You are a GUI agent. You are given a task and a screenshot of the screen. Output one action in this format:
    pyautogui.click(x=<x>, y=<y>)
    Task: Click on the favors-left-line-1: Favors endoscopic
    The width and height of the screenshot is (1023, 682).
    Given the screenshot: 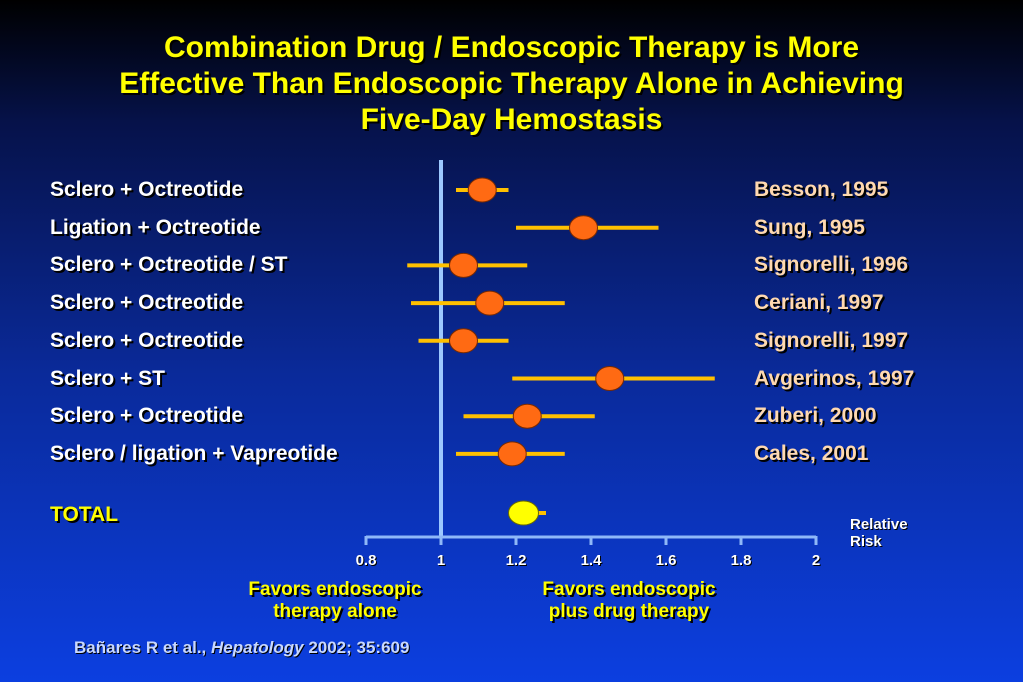 What is the action you would take?
    pyautogui.click(x=335, y=589)
    